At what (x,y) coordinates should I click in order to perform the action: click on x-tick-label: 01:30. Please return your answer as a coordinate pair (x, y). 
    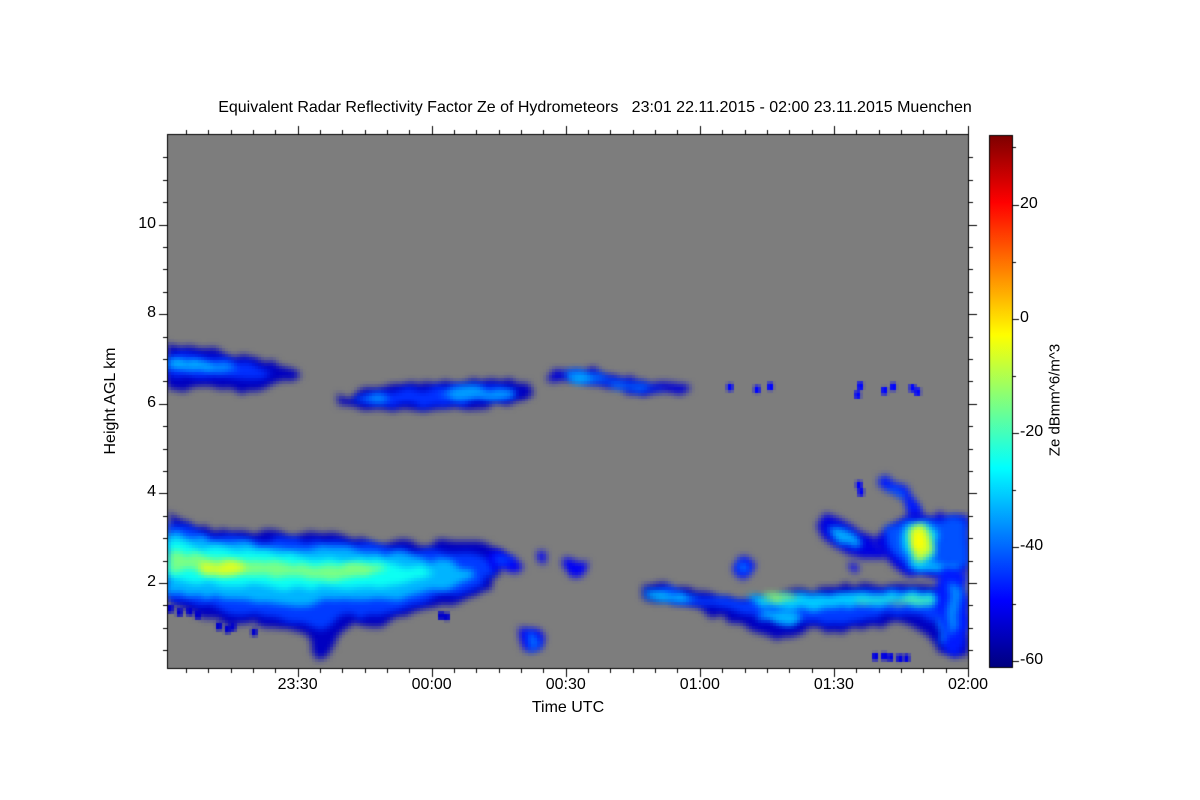
    Looking at the image, I should click on (833, 684).